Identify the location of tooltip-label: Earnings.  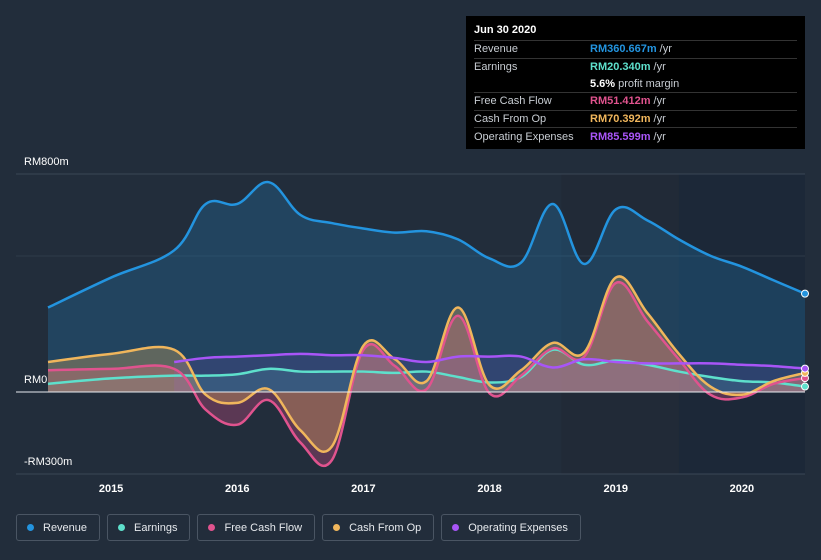
(496, 67).